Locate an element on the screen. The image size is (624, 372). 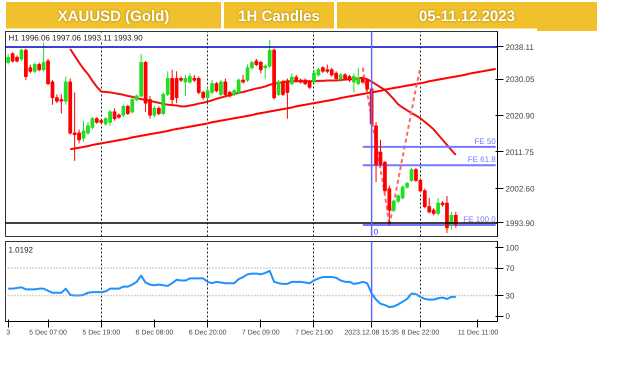
series-label: FE 50 is located at coordinates (485, 141).